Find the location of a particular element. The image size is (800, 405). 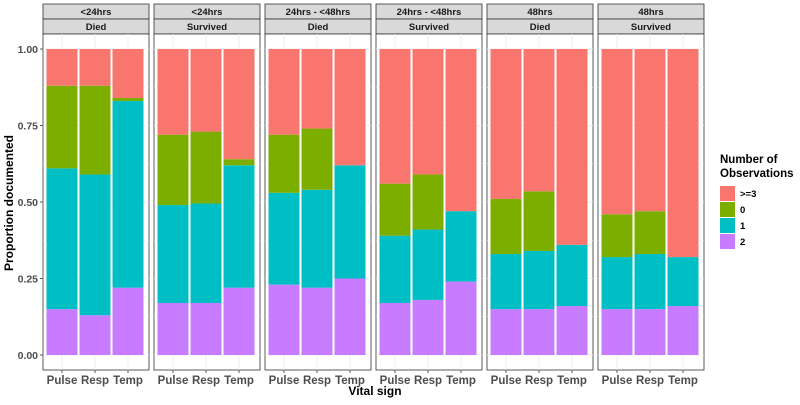

panel: 24hrs - <48hrs Survived Pulse Resp Temp is located at coordinates (429, 195).